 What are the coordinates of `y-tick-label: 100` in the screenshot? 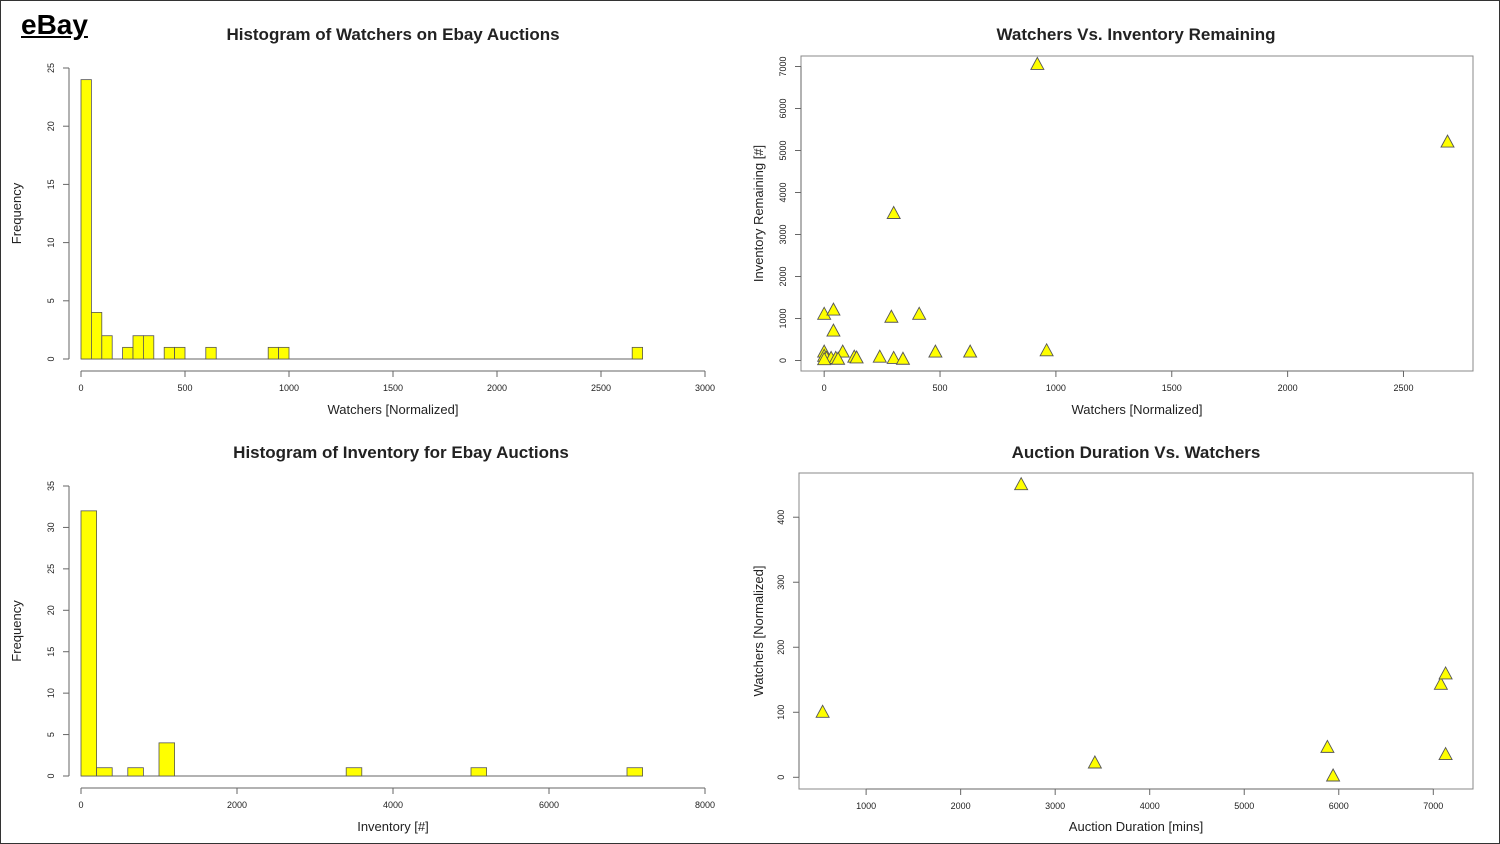 It's located at (781, 712).